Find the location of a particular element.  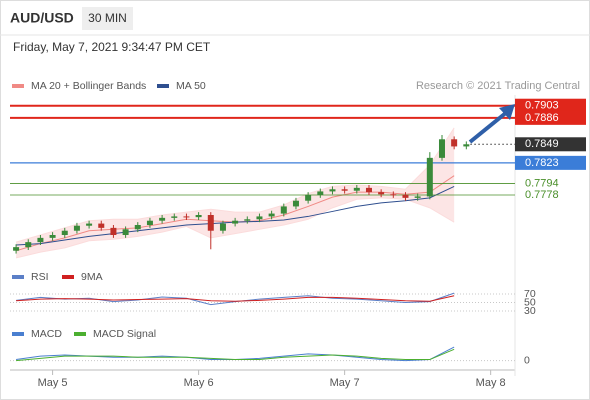

x-tick-label: May 7 is located at coordinates (345, 383).